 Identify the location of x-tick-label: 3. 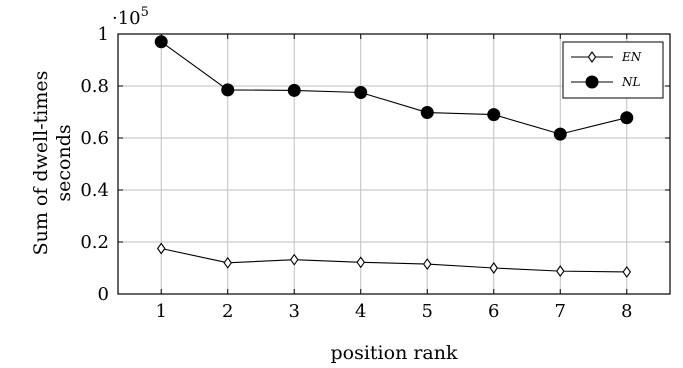
(294, 311).